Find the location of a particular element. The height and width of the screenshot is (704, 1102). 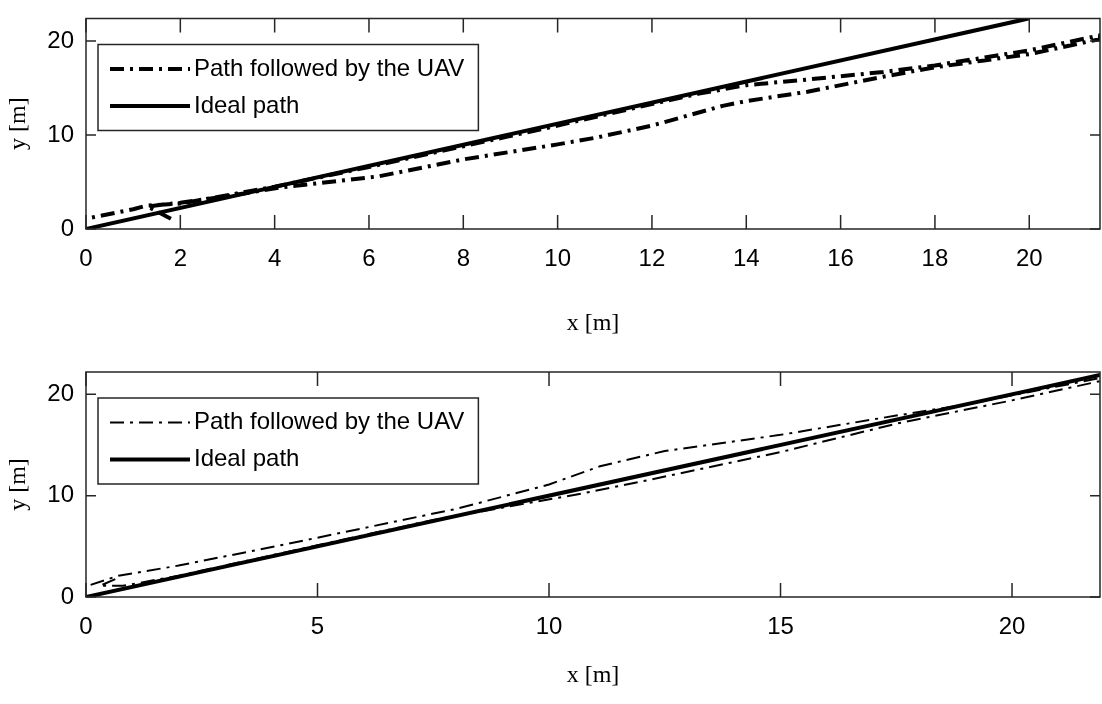

x-tick-label: 15 is located at coordinates (780, 626).